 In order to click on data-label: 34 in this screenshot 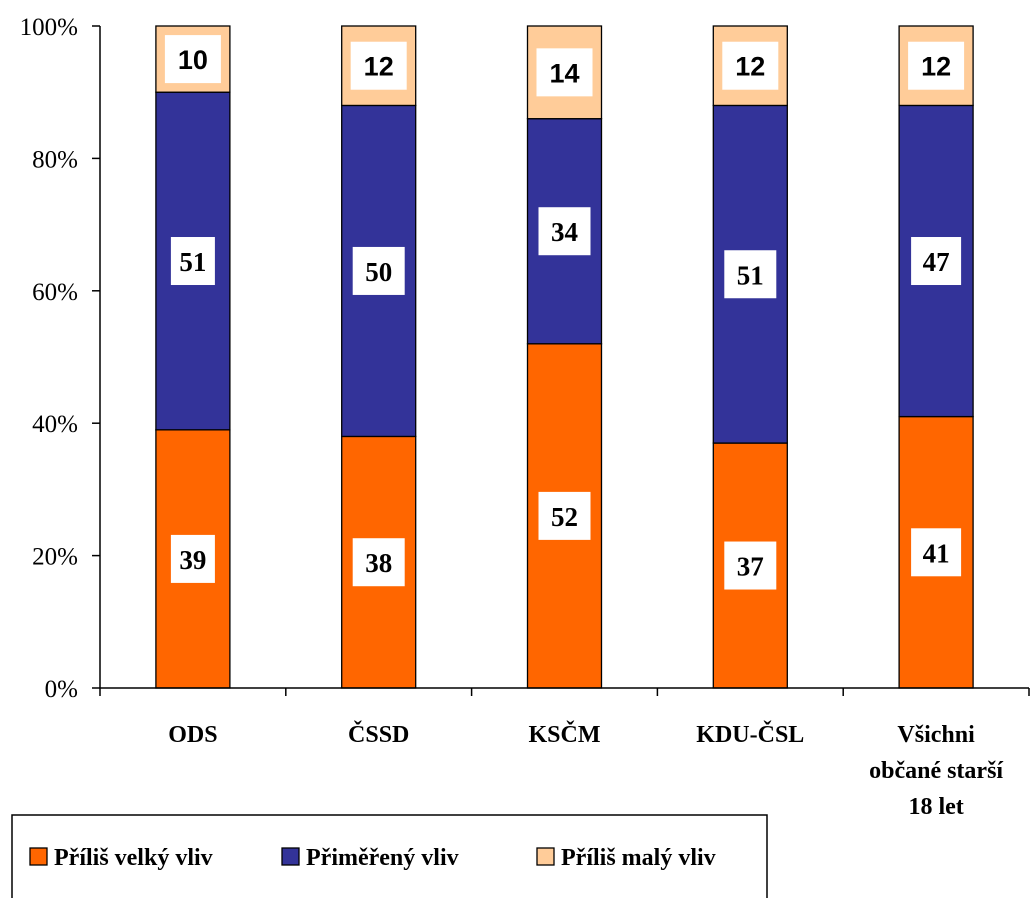, I will do `click(564, 232)`.